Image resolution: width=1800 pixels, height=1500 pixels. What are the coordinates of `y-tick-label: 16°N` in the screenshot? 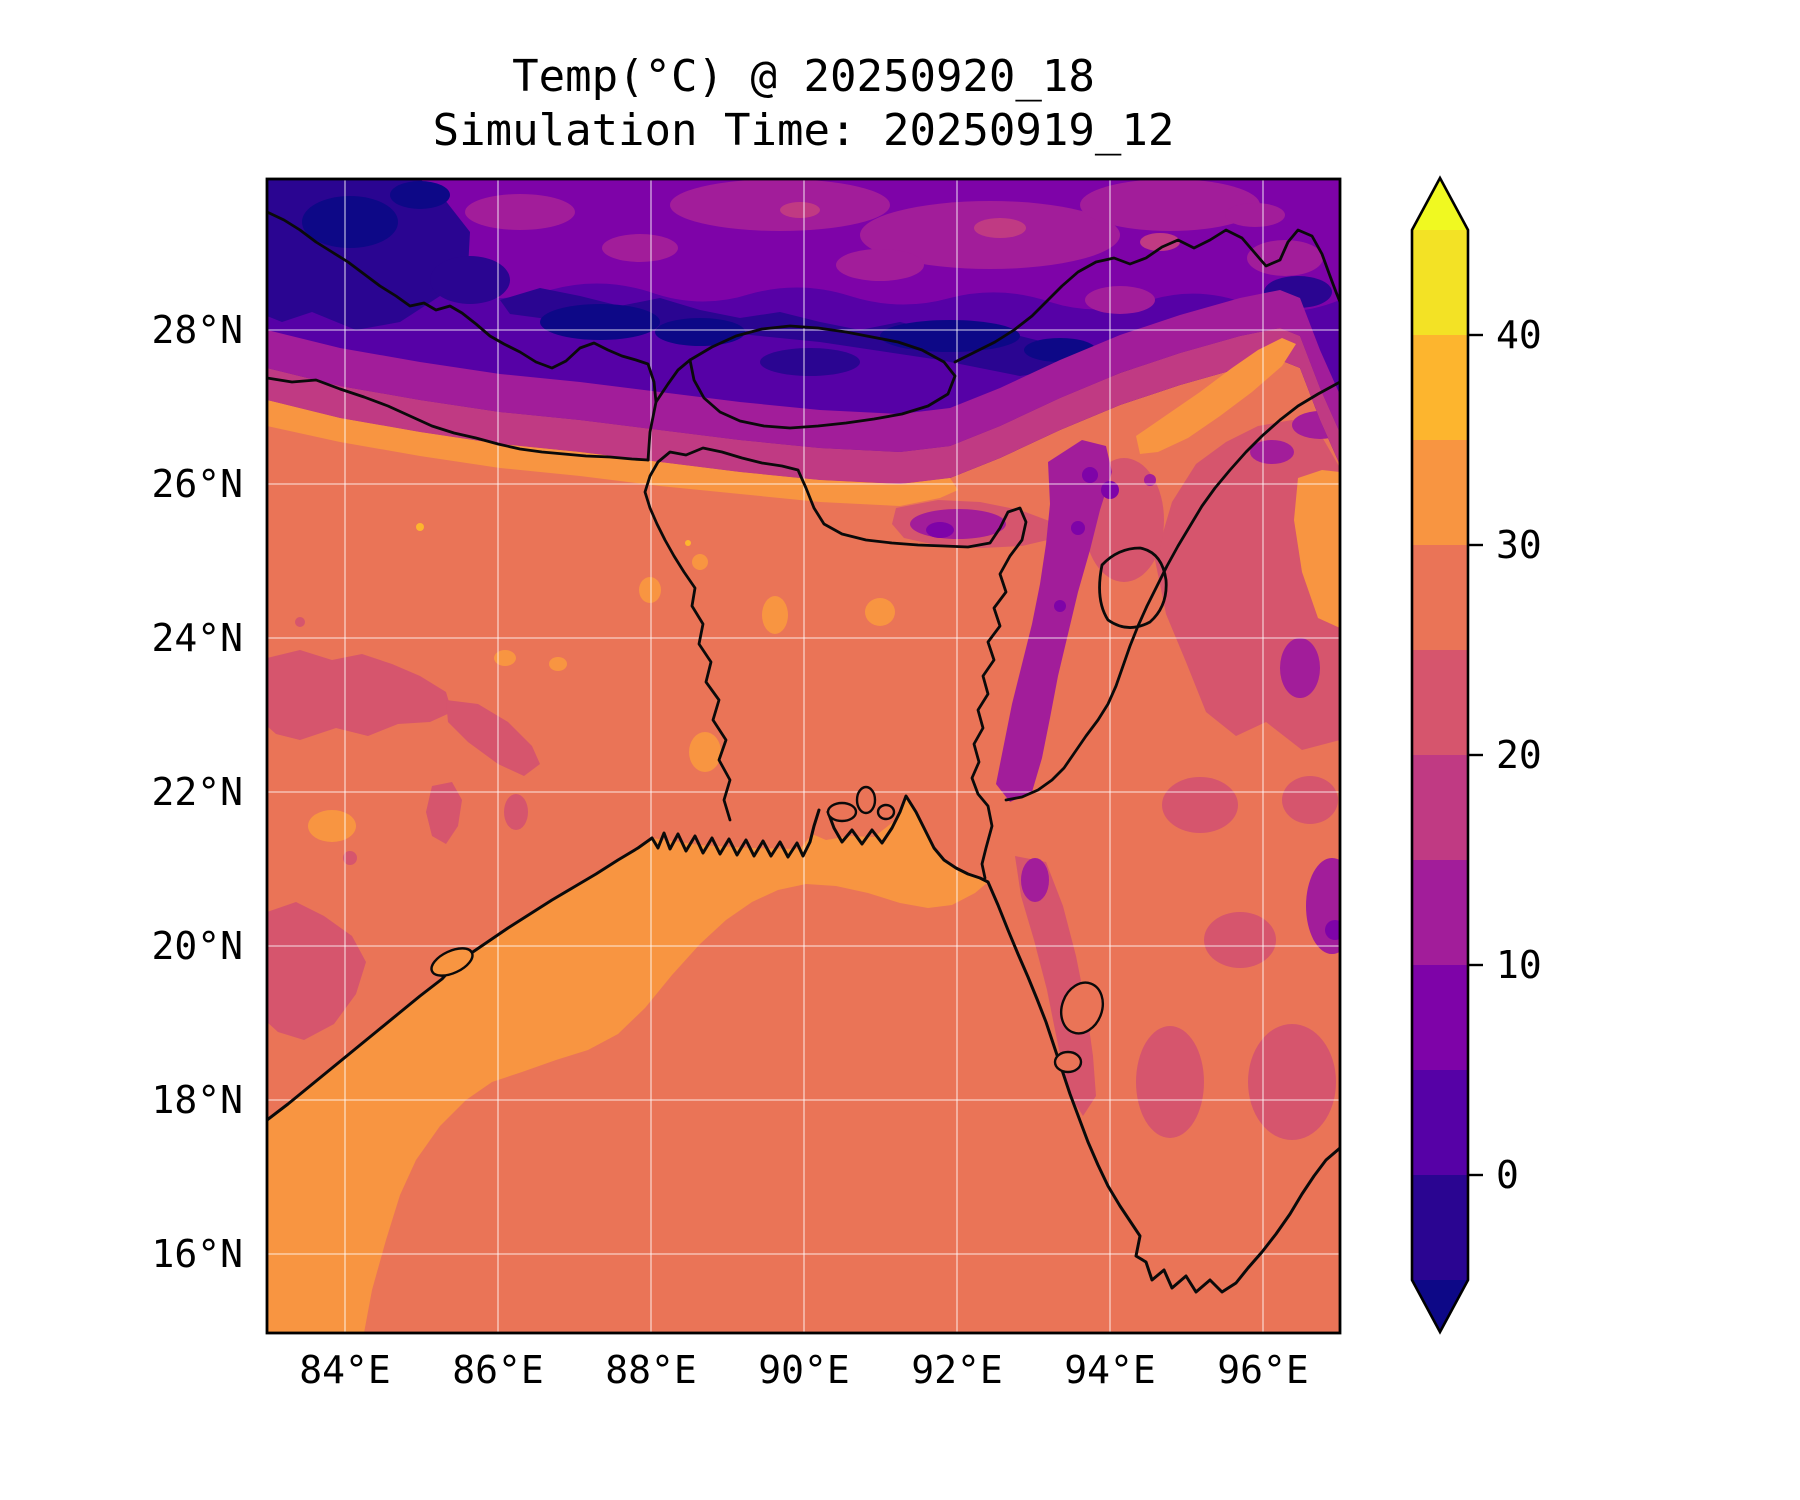 It's located at (197, 1254).